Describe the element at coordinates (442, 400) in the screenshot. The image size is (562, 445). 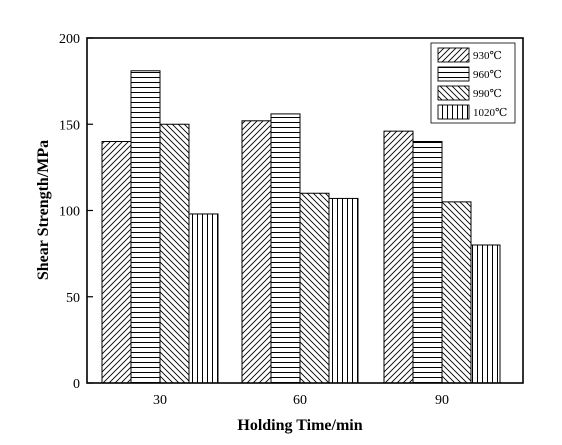
I see `x-tick-label-90: 90` at that location.